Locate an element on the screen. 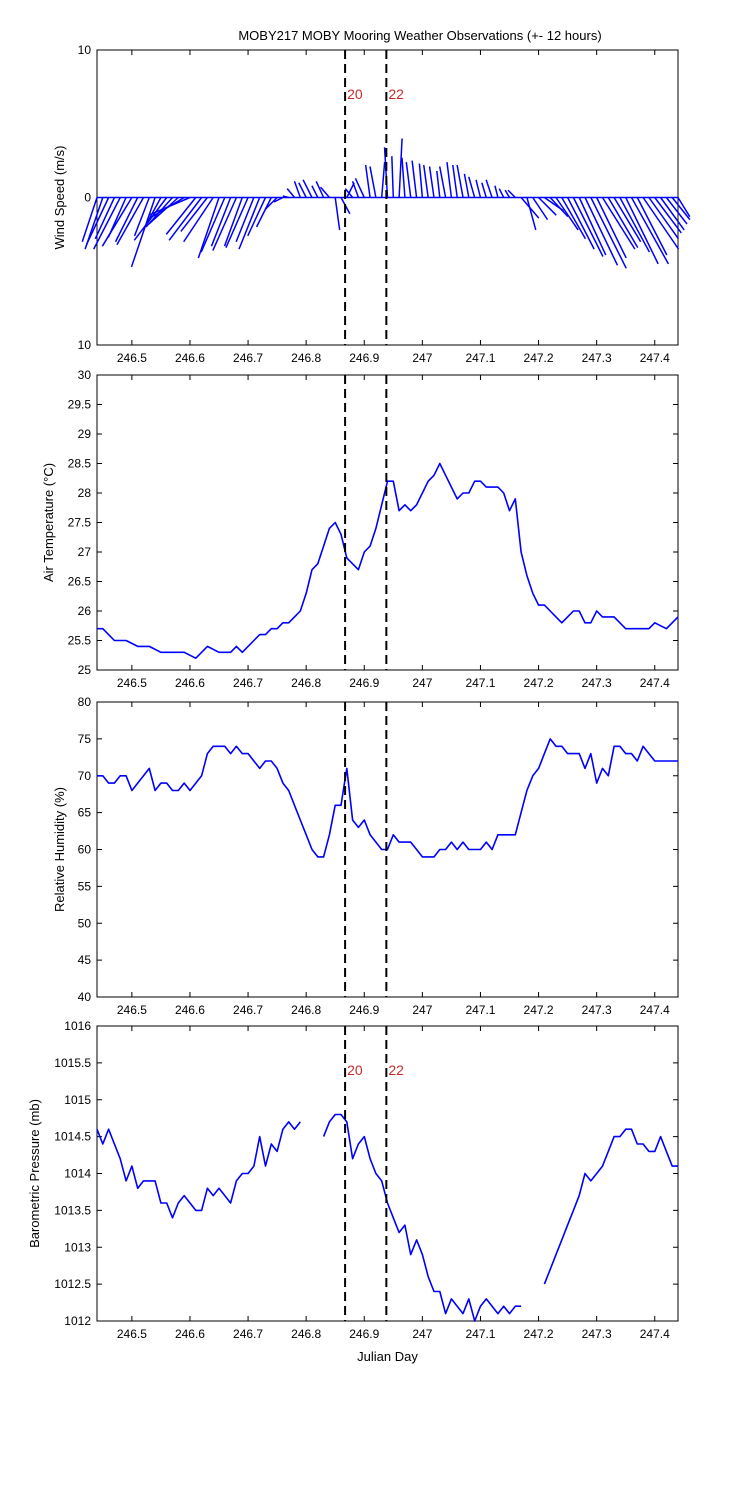 The image size is (750, 1500). y-tick-label: 1015 is located at coordinates (77, 1100).